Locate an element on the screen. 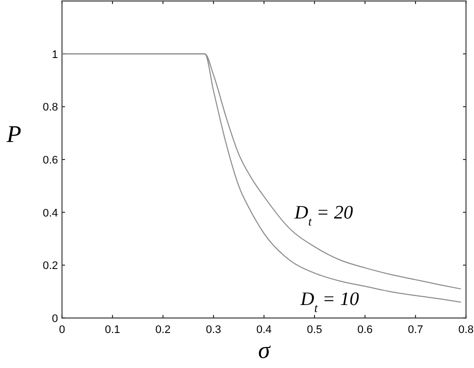  y-tick-label: 0.2 is located at coordinates (50, 266).